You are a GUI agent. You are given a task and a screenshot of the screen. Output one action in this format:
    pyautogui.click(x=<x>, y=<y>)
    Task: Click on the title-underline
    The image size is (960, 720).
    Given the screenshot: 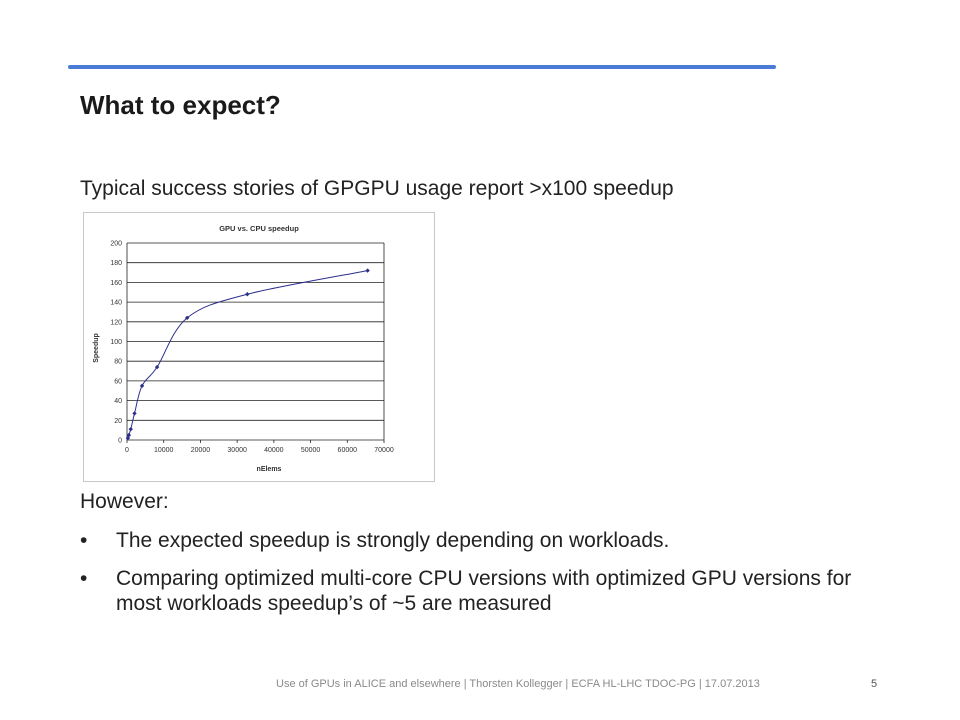 What is the action you would take?
    pyautogui.click(x=422, y=67)
    